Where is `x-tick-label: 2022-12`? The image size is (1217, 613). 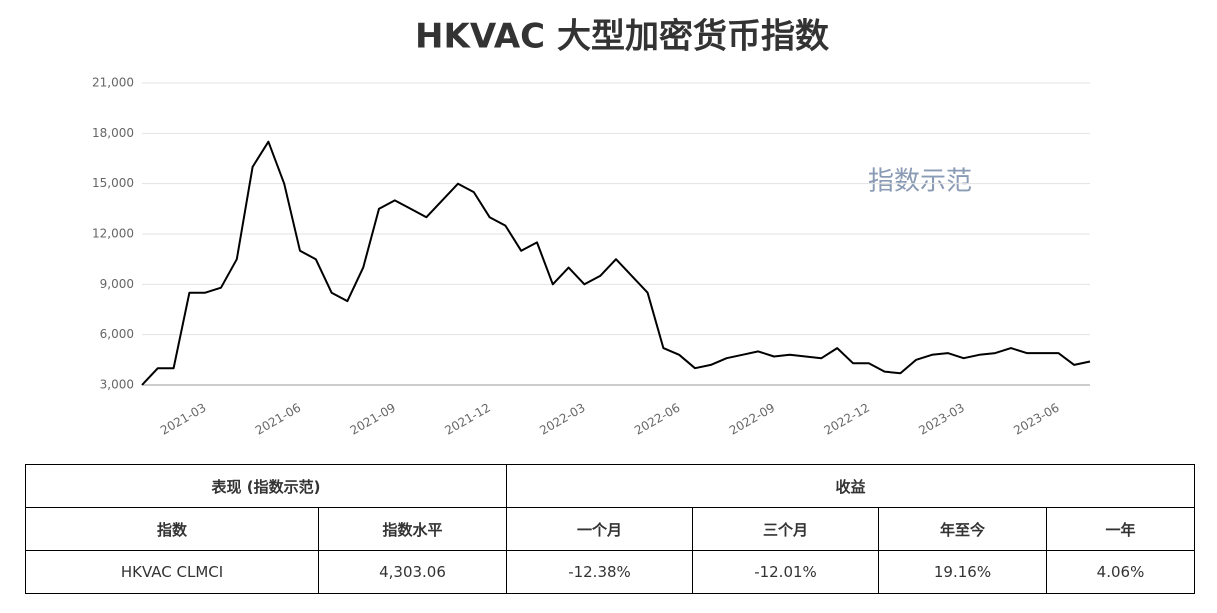 x-tick-label: 2022-12 is located at coordinates (847, 419).